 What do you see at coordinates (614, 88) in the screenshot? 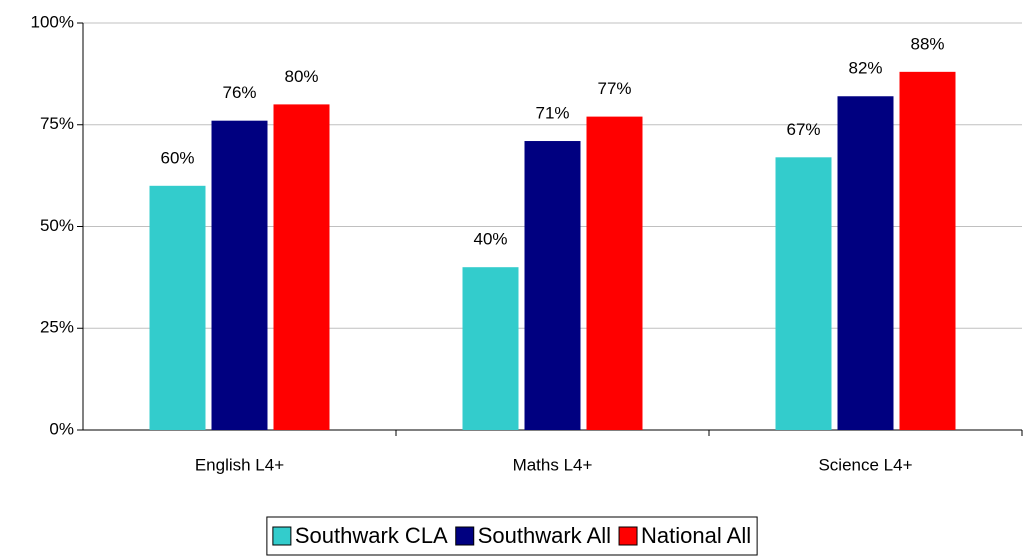
I see `value-label: 77%` at bounding box center [614, 88].